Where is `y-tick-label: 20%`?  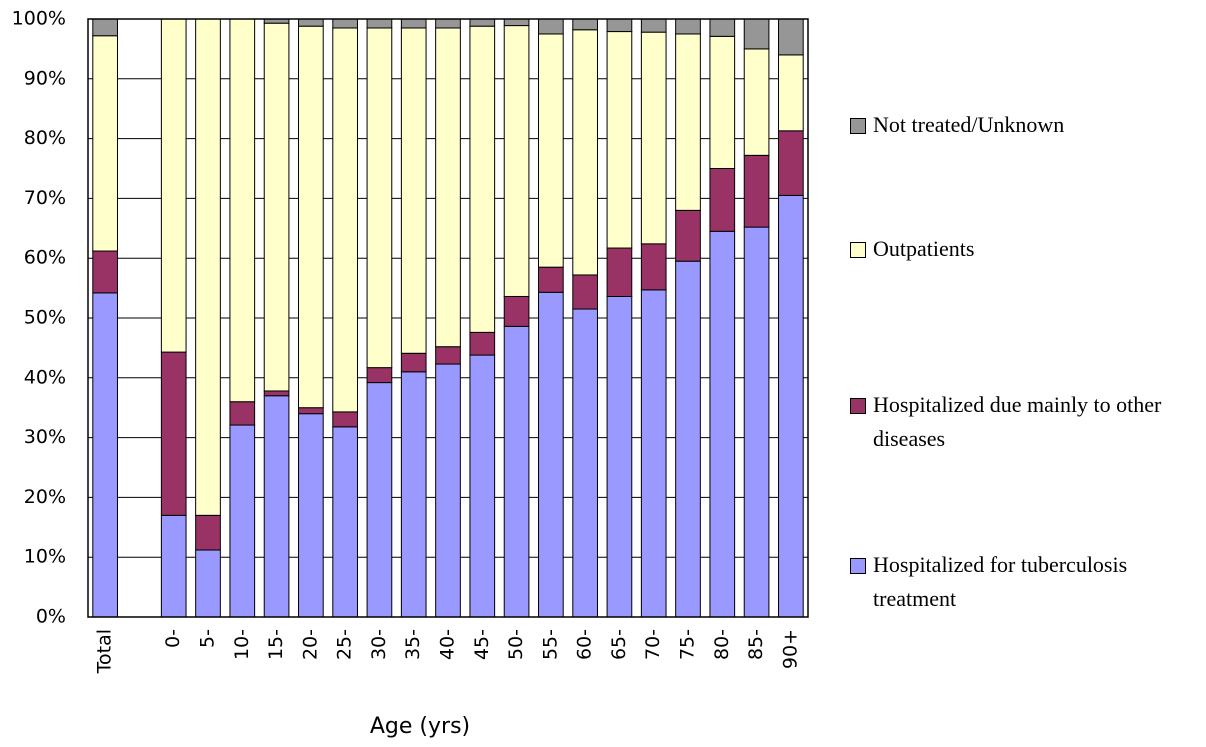 y-tick-label: 20% is located at coordinates (45, 497).